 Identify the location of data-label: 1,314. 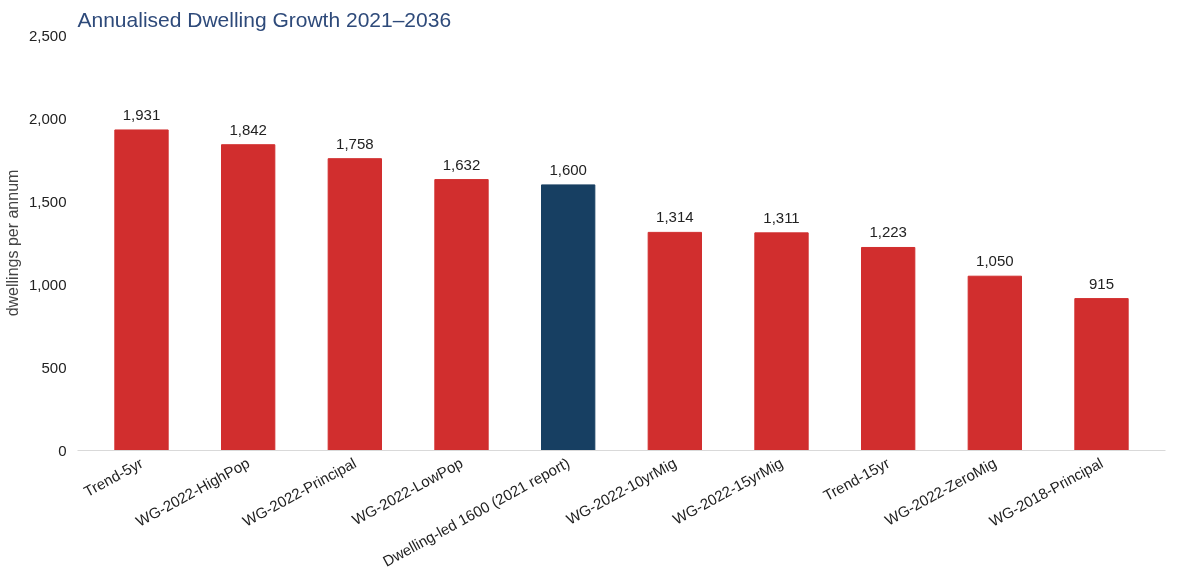
(675, 217).